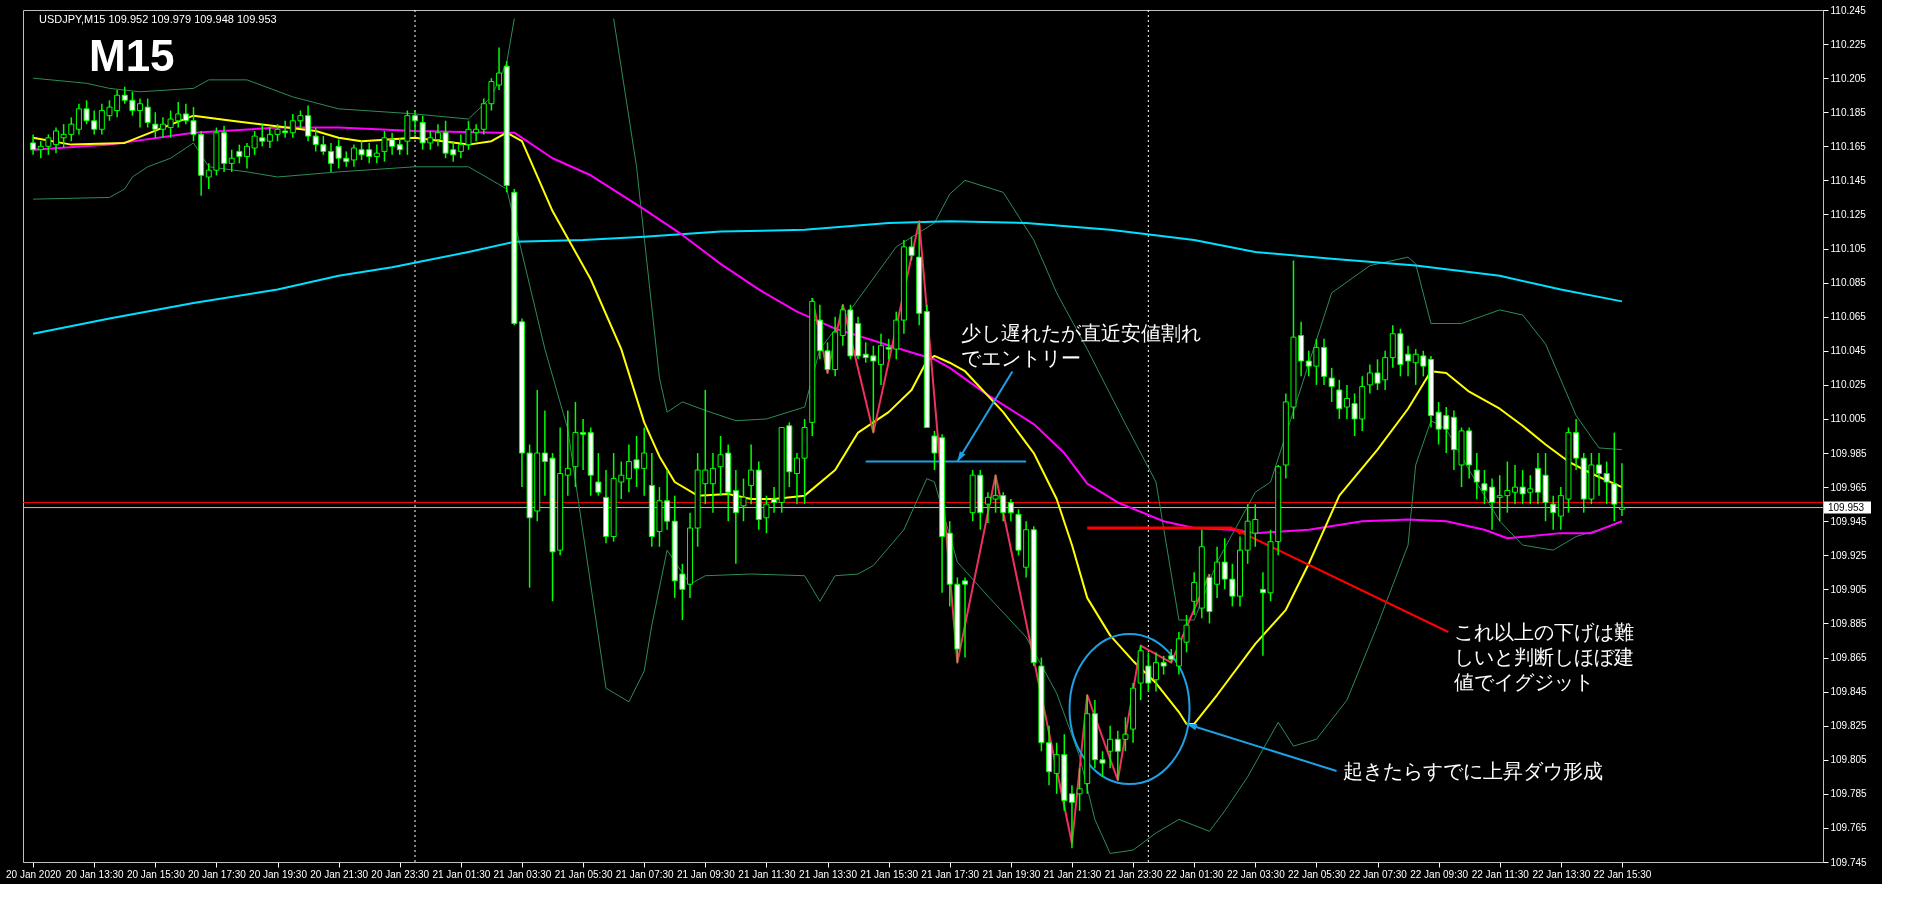 The image size is (1920, 900). What do you see at coordinates (1011, 874) in the screenshot?
I see `x-tick-label: 21 Jan 19:30` at bounding box center [1011, 874].